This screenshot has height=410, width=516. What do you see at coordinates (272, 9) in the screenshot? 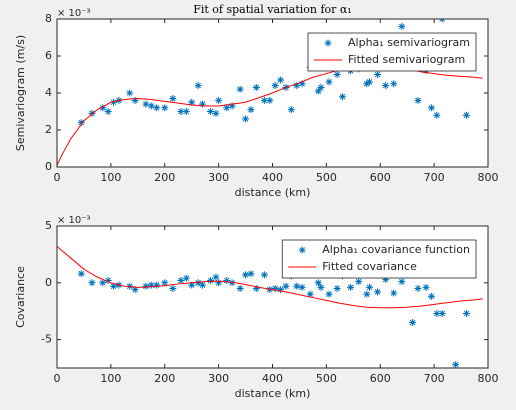
I see `chart-title: Fit of spatial variation for α₁` at bounding box center [272, 9].